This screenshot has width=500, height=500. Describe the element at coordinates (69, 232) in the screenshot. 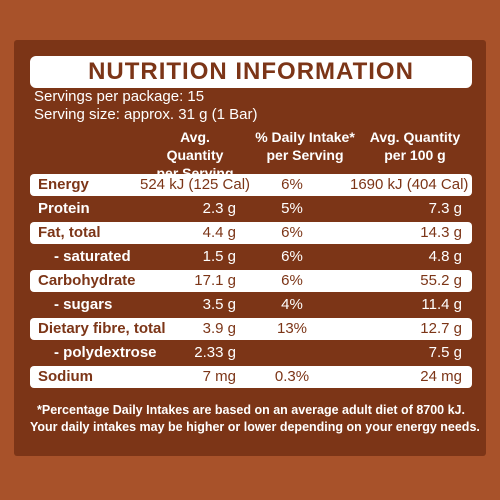

I see `row-label: Fat, total` at that location.